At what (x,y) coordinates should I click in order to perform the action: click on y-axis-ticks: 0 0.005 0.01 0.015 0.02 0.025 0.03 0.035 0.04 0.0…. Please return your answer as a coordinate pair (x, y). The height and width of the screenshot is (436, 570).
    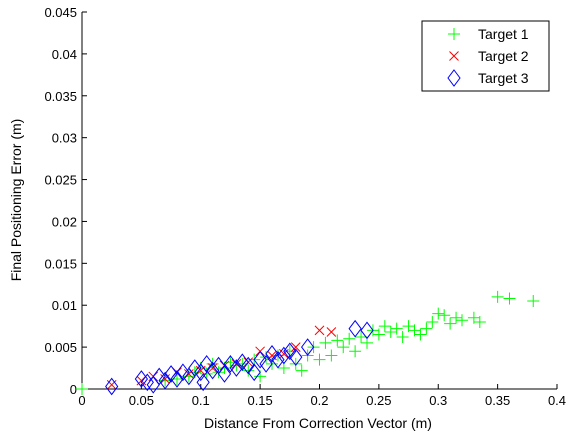
    Looking at the image, I should click on (65, 201).